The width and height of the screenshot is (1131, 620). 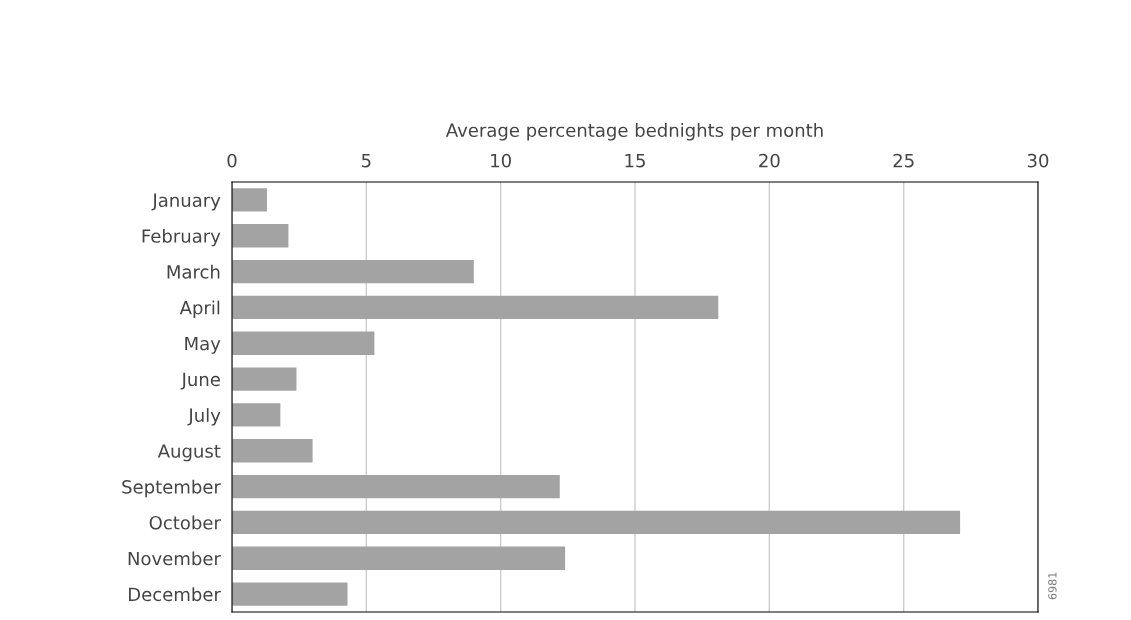 I want to click on y-tick-label: December, so click(x=175, y=594).